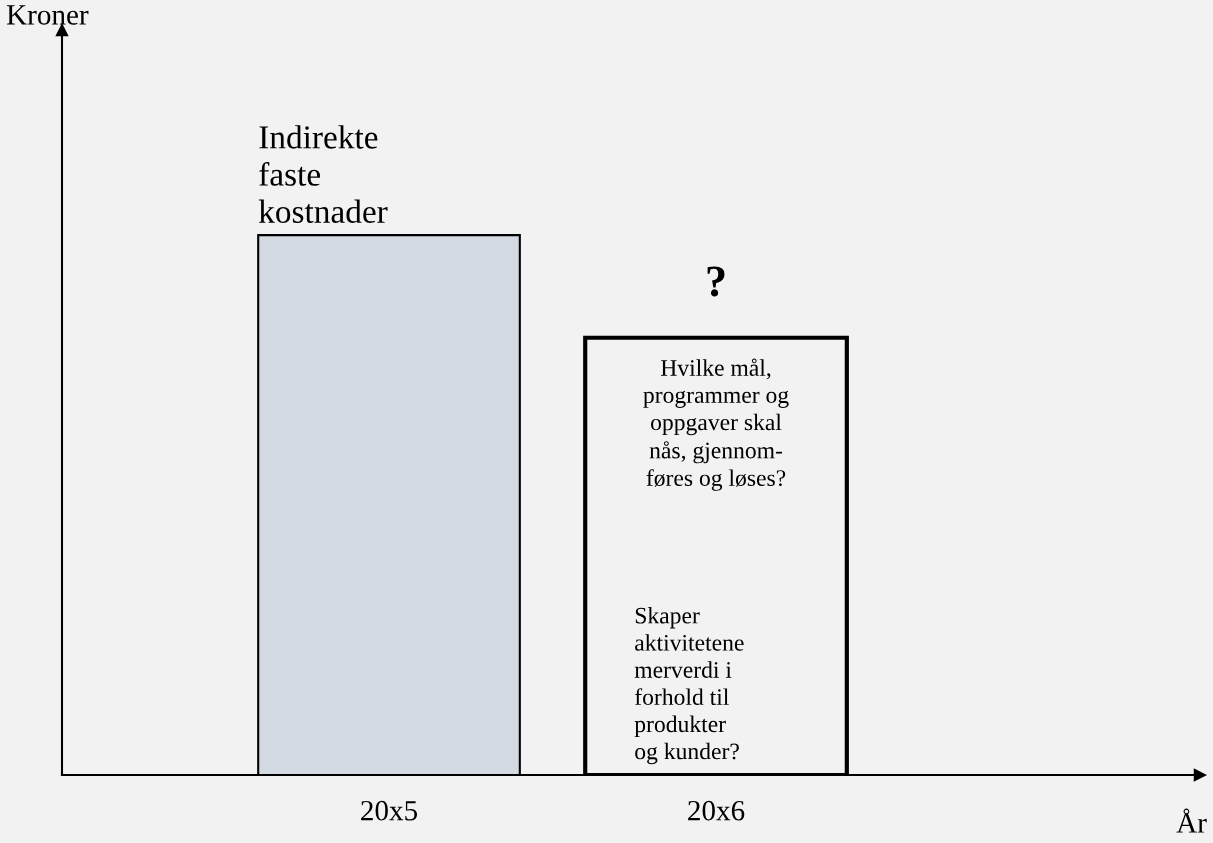 The height and width of the screenshot is (843, 1213). What do you see at coordinates (389, 810) in the screenshot?
I see `x-tick-label: 20x5` at bounding box center [389, 810].